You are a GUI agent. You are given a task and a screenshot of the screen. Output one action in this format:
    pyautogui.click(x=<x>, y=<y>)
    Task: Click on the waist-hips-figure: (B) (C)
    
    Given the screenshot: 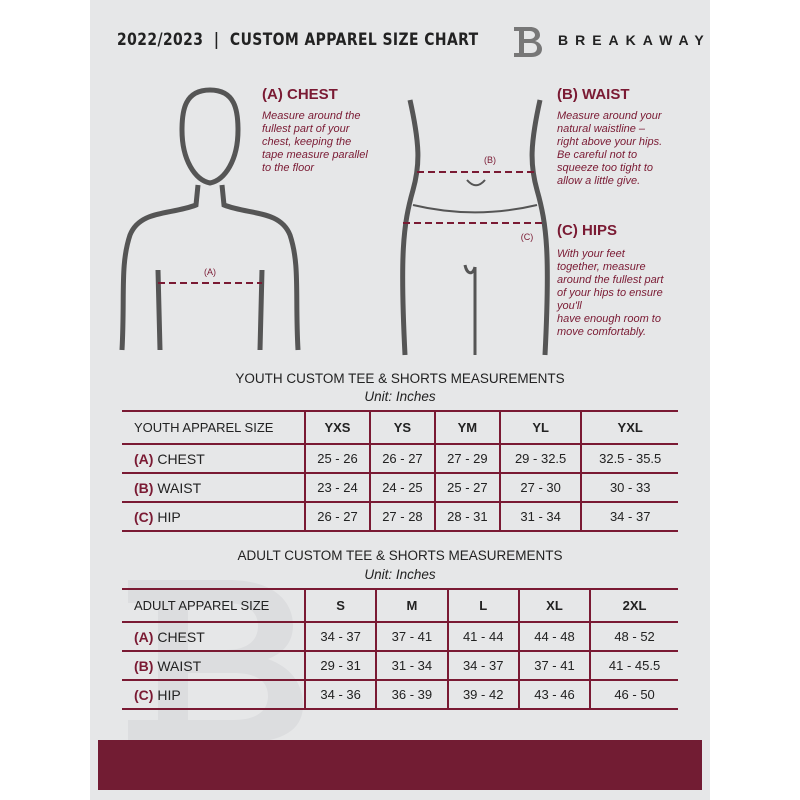 What is the action you would take?
    pyautogui.click(x=475, y=227)
    